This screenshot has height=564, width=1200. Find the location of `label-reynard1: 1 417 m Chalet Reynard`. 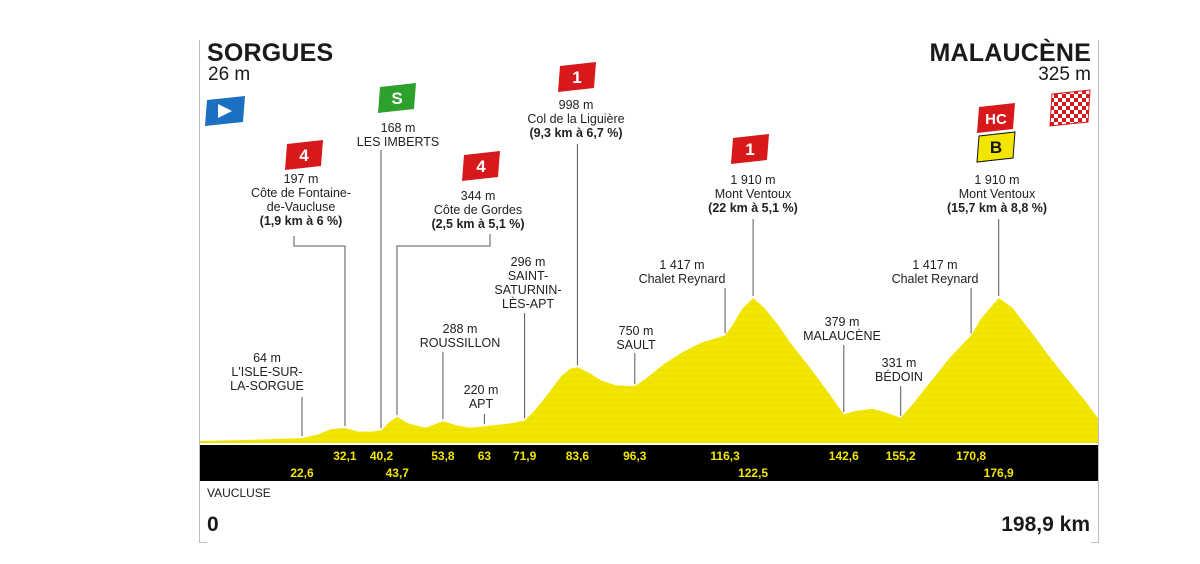

label-reynard1: 1 417 m Chalet Reynard is located at coordinates (682, 272).